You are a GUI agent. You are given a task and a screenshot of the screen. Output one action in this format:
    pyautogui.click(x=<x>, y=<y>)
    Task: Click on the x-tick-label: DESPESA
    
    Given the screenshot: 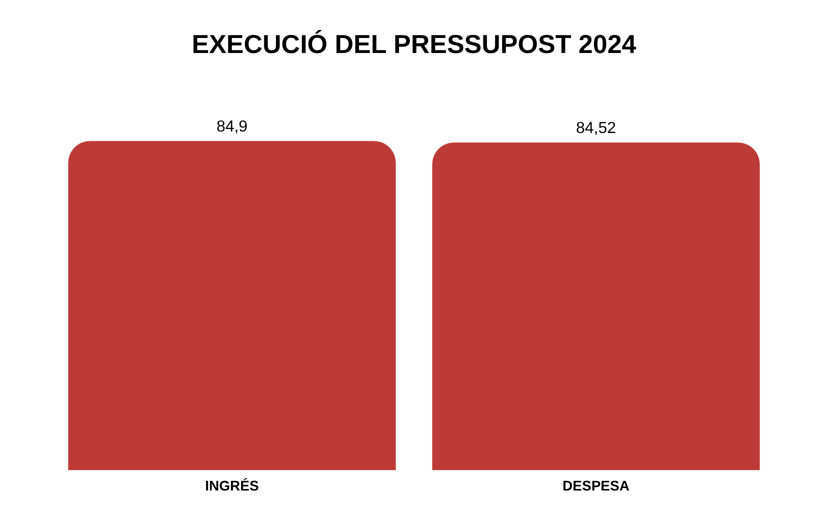 What is the action you would take?
    pyautogui.click(x=596, y=485)
    